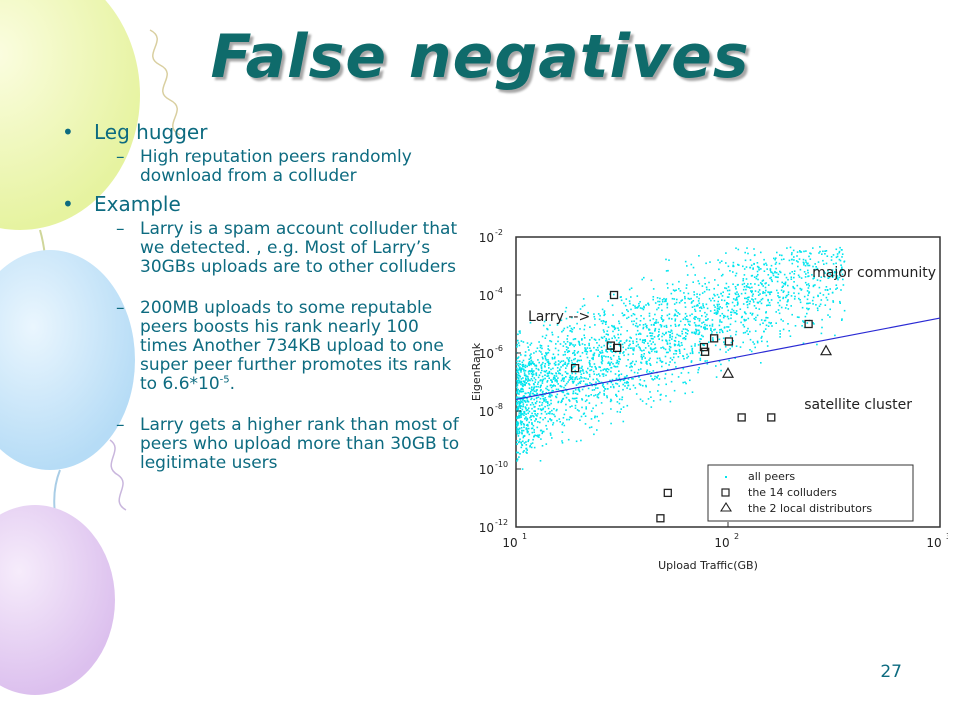 Image resolution: width=960 pixels, height=720 pixels. What do you see at coordinates (729, 341) in the screenshot?
I see `colluder-marker` at bounding box center [729, 341].